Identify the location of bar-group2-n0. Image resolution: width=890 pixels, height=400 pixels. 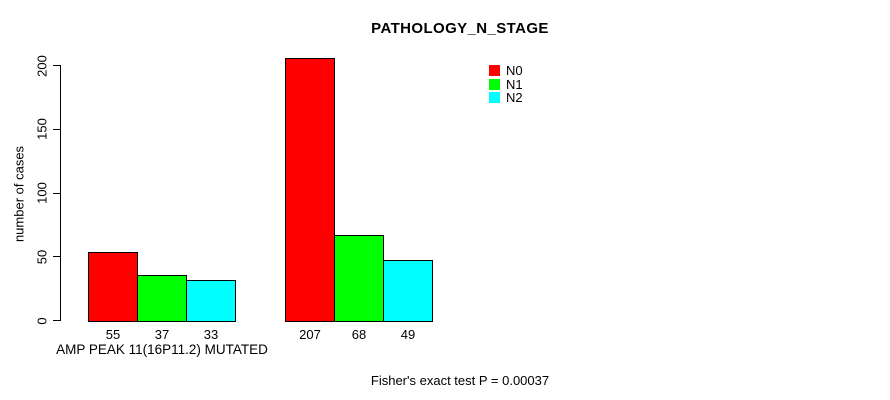
(310, 190).